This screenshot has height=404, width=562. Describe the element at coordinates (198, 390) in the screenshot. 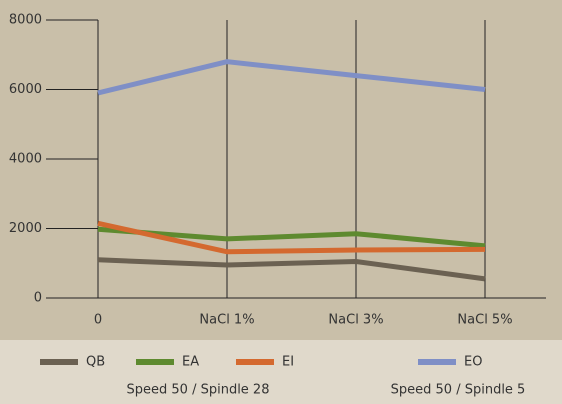

I see `note: Speed 50 / Spindle 28` at that location.